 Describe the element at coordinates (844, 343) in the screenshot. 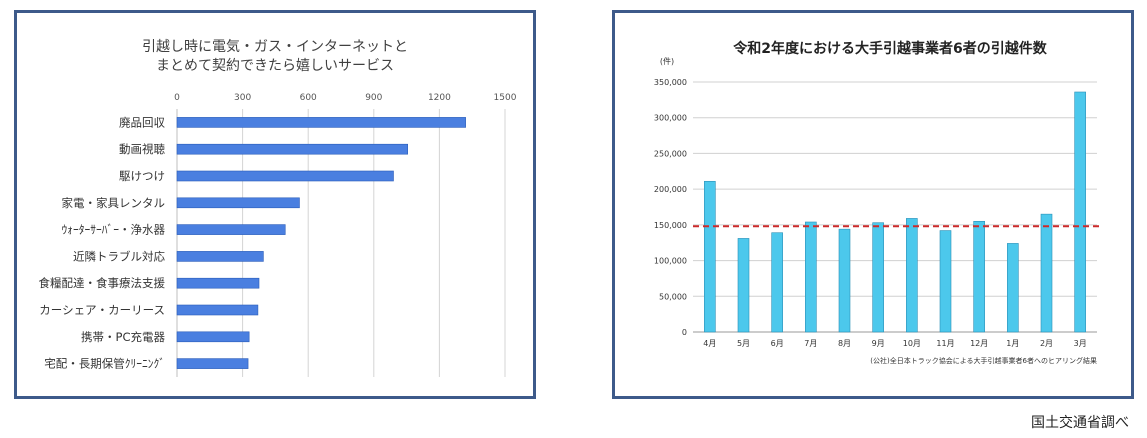

I see `month-label: 8月` at that location.